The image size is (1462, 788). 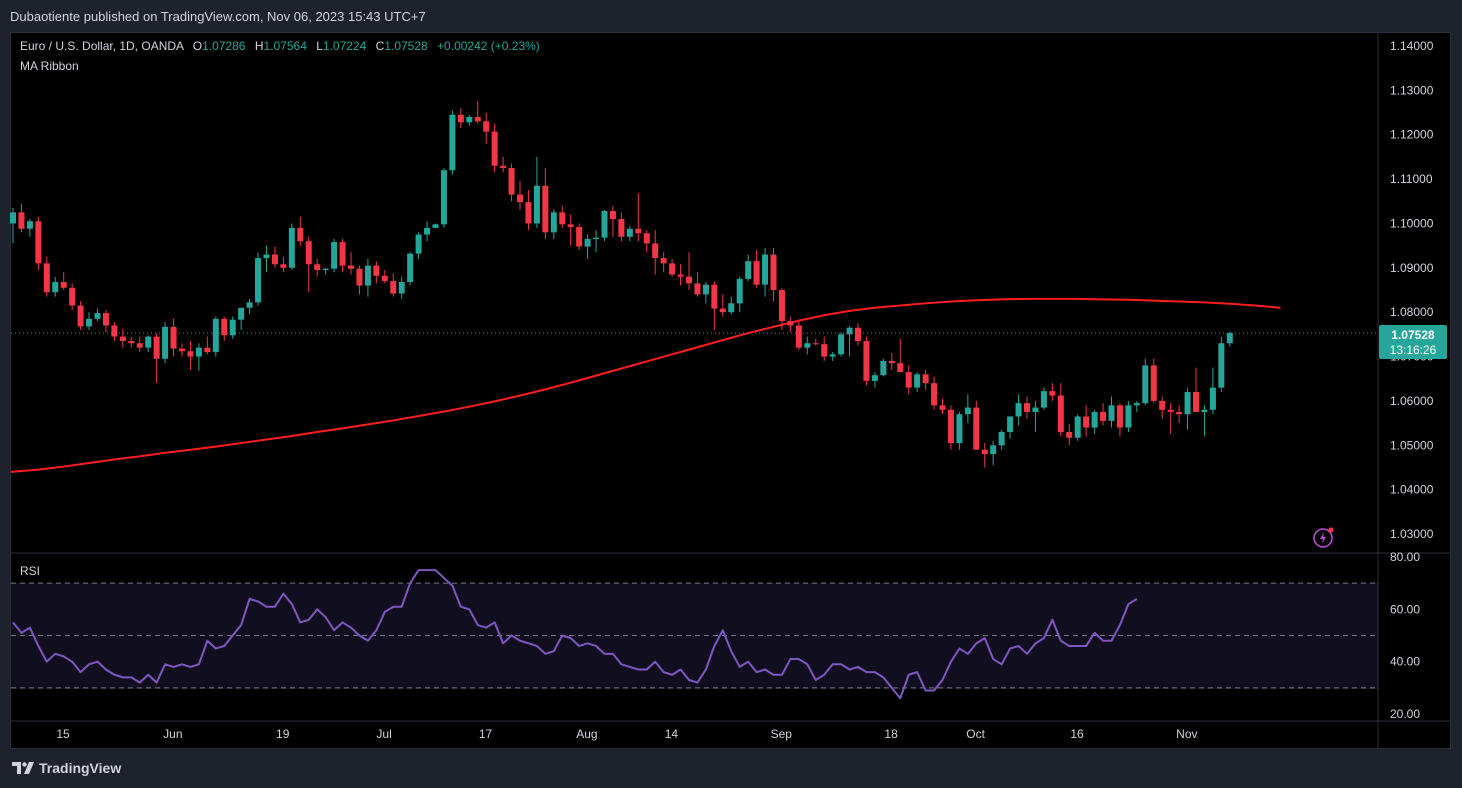 I want to click on time-axis-tick: Aug, so click(x=586, y=734).